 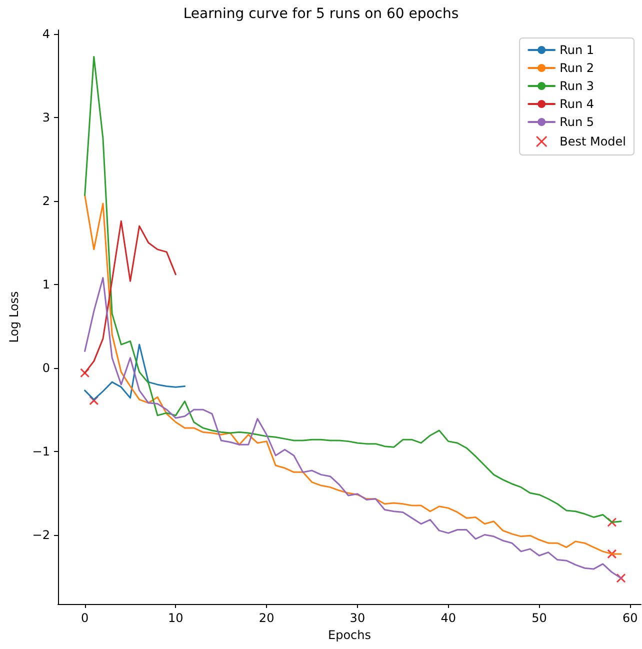 What do you see at coordinates (84, 618) in the screenshot?
I see `x-tick-label: 0` at bounding box center [84, 618].